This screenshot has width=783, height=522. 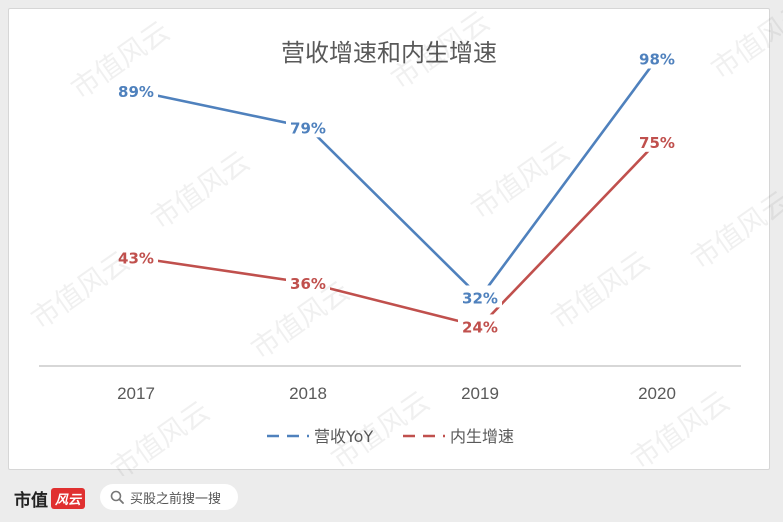 What do you see at coordinates (482, 436) in the screenshot?
I see `legend-label: 内生增速` at bounding box center [482, 436].